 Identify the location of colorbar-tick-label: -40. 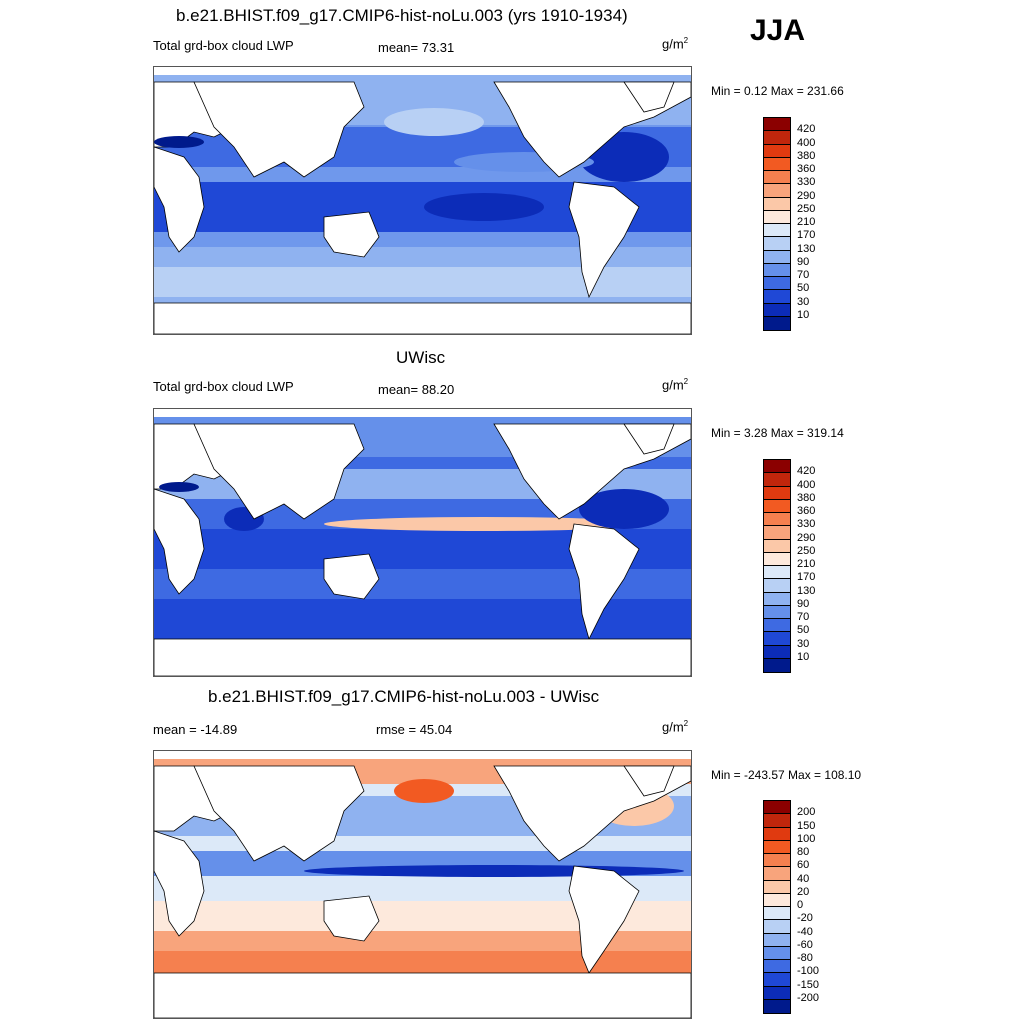
(805, 931).